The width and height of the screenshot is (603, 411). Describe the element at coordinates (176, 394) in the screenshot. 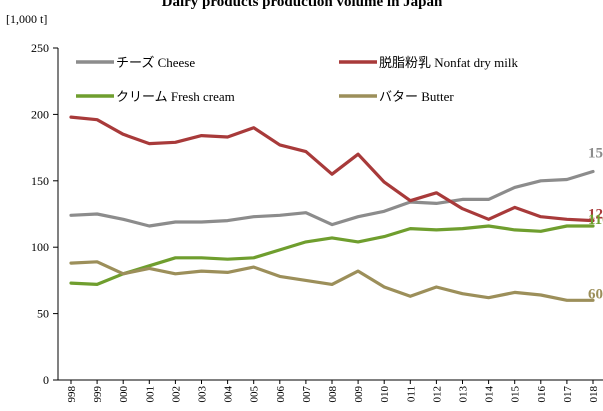

I see `x-tick-label: 002` at that location.